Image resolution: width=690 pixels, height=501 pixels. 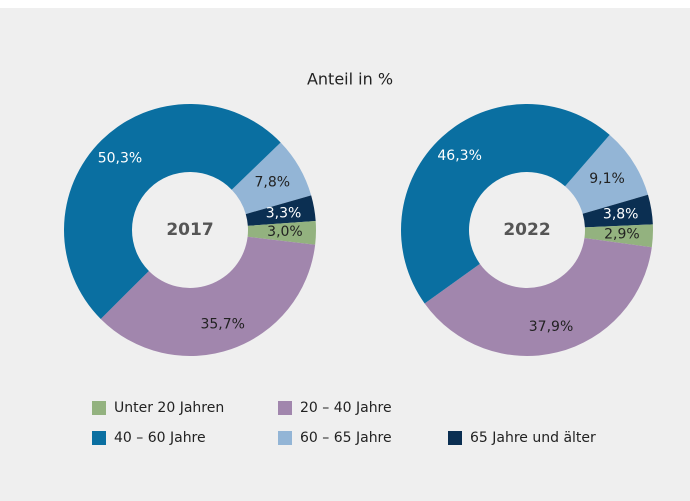 What do you see at coordinates (622, 234) in the screenshot?
I see `value-label: 2,9%` at bounding box center [622, 234].